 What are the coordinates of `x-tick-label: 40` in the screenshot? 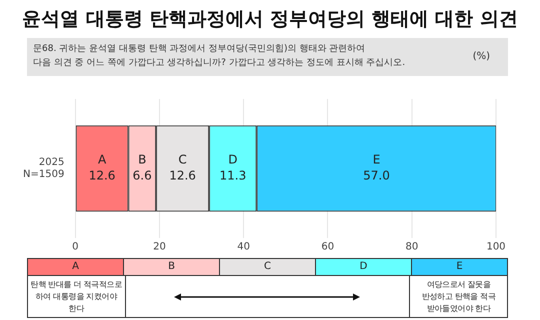 It's located at (243, 247).